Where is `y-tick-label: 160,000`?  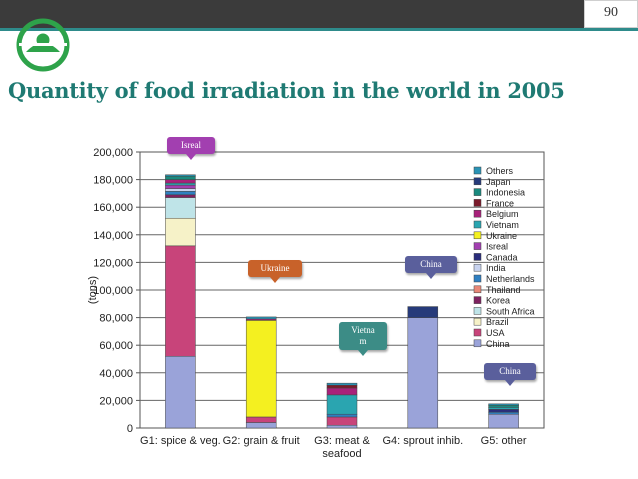
y-tick-label: 160,000 is located at coordinates (113, 208).